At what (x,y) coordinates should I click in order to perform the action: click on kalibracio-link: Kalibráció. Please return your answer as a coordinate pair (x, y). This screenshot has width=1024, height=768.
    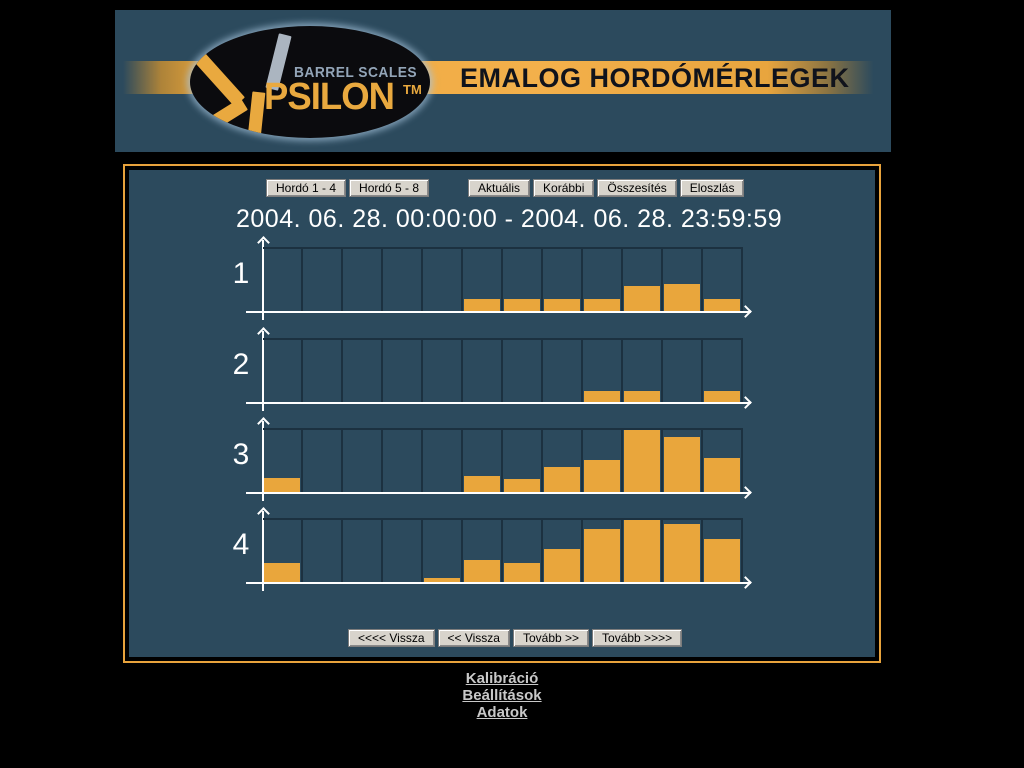
    Looking at the image, I should click on (502, 678).